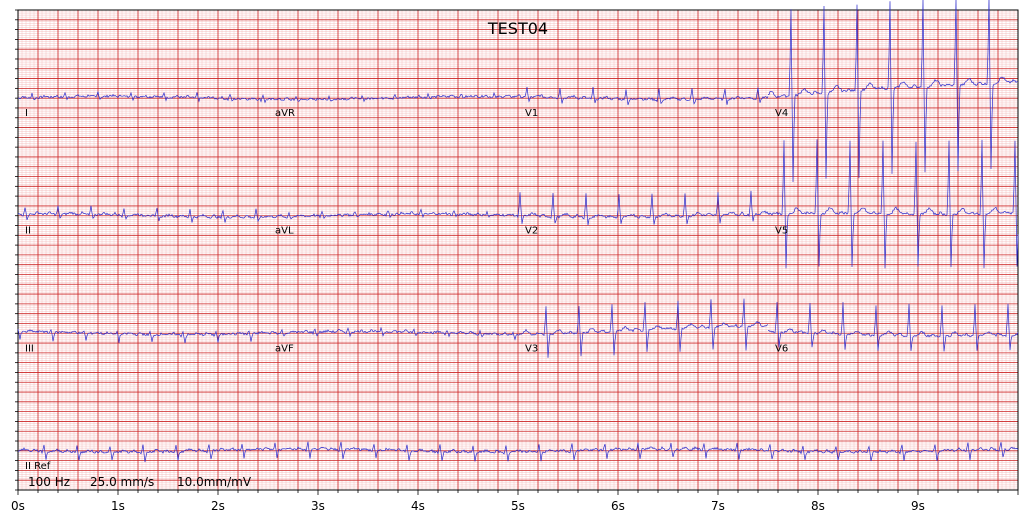 The image size is (1027, 523). Describe the element at coordinates (18, 506) in the screenshot. I see `x-tick-label: 0s` at that location.